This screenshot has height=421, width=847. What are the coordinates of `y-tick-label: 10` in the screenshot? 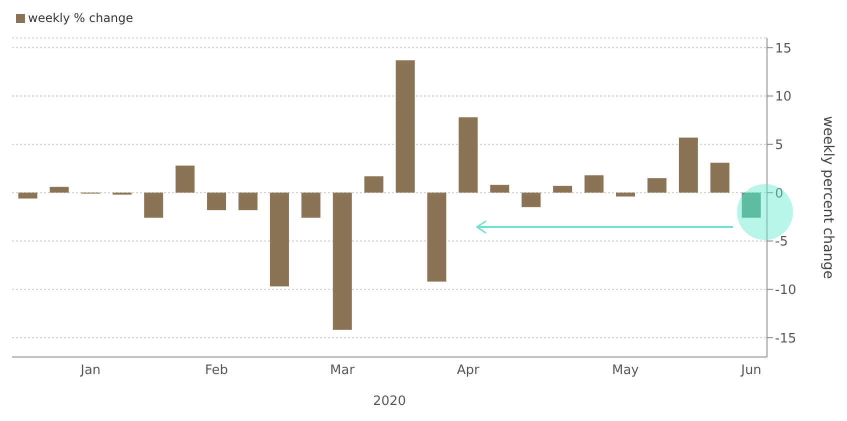 It's located at (783, 97).